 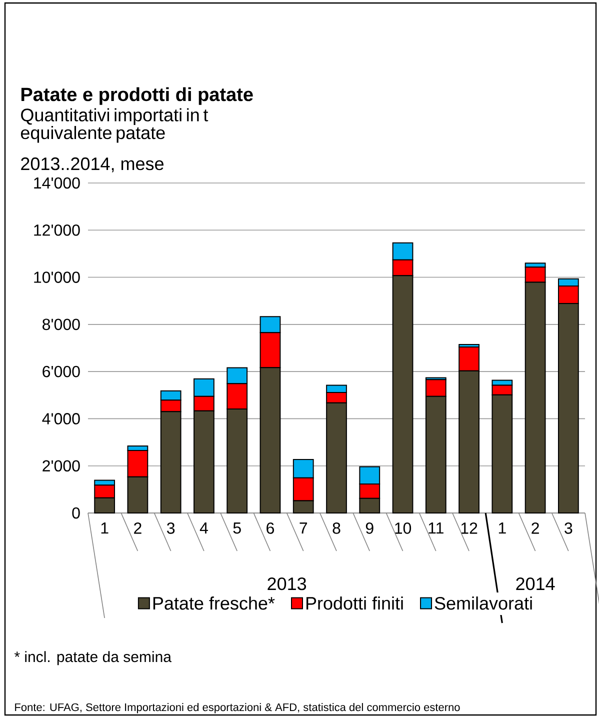 I want to click on y-tick-label: 2'000, so click(x=61, y=466).